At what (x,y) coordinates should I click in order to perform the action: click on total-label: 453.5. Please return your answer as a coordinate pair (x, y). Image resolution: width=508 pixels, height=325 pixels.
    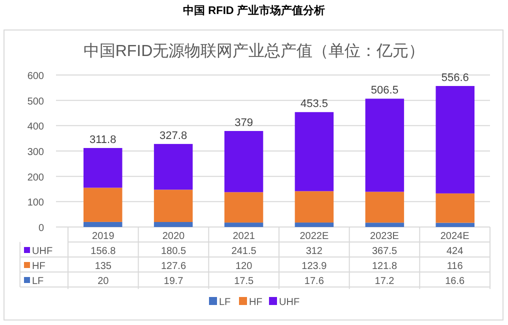
    Looking at the image, I should click on (314, 104).